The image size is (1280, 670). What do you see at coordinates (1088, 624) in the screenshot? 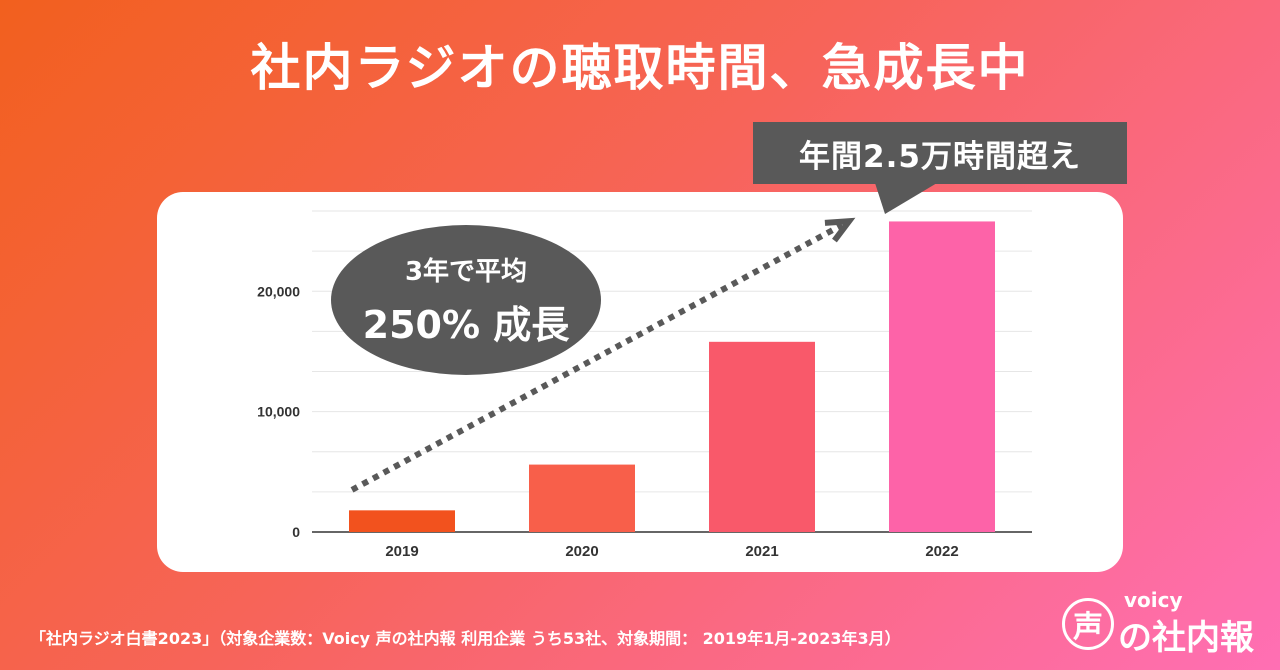
I see `voice-logo-mark: 声` at bounding box center [1088, 624].